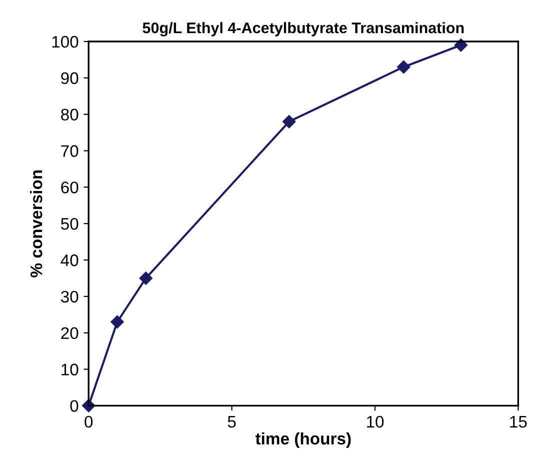 Image resolution: width=537 pixels, height=461 pixels. What do you see at coordinates (69, 78) in the screenshot?
I see `y-tick-label: 90` at bounding box center [69, 78].